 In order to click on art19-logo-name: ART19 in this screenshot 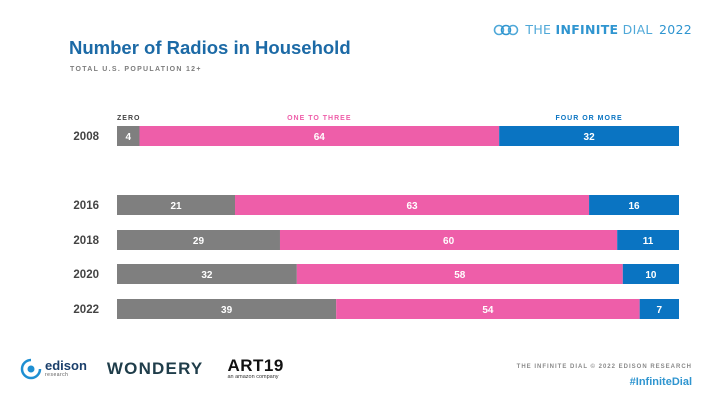, I will do `click(255, 365)`.